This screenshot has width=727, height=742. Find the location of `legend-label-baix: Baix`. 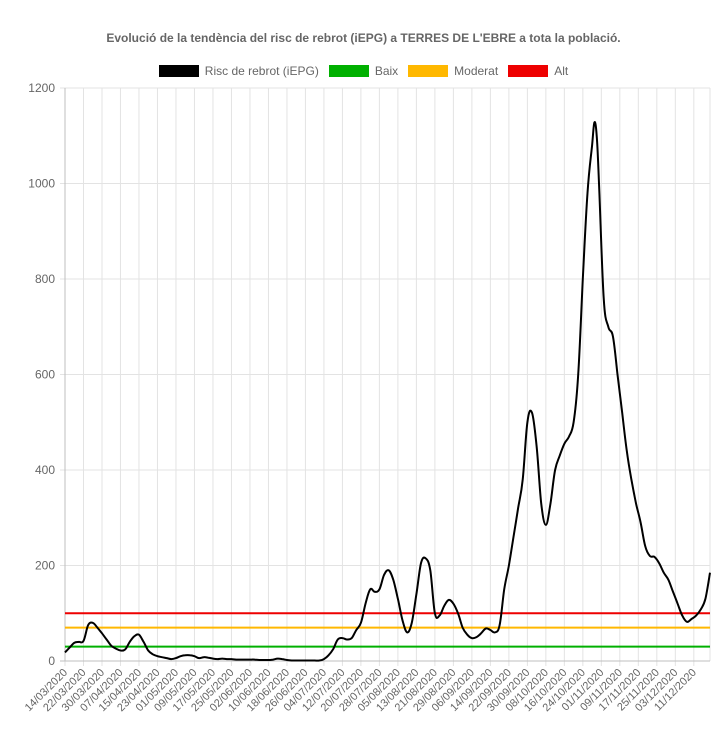

legend-label-baix: Baix is located at coordinates (386, 71).